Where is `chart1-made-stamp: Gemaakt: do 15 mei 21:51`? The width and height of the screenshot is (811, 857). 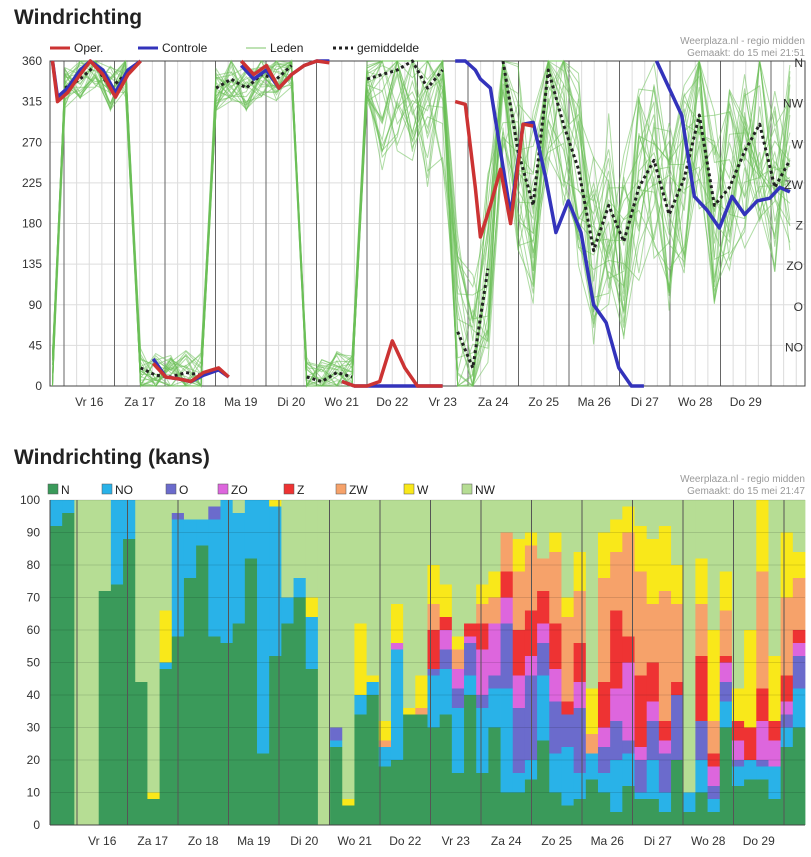 chart1-made-stamp: Gemaakt: do 15 mei 21:51 is located at coordinates (746, 53).